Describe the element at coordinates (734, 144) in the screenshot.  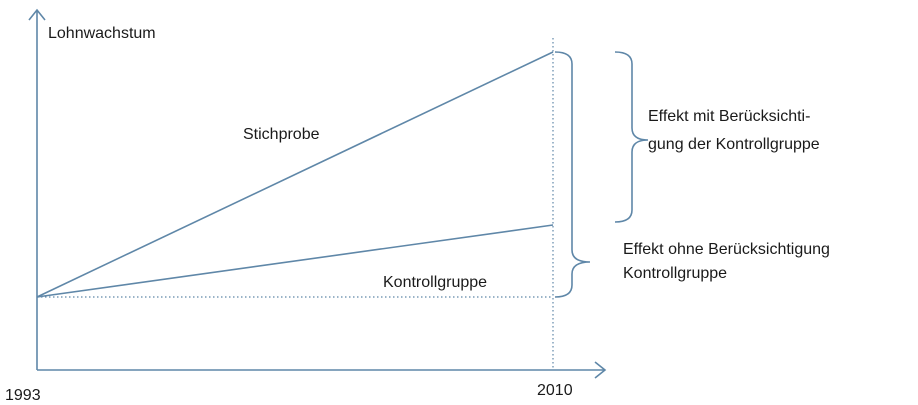
I see `effect-with-line: gung der Kontrollgruppe` at that location.